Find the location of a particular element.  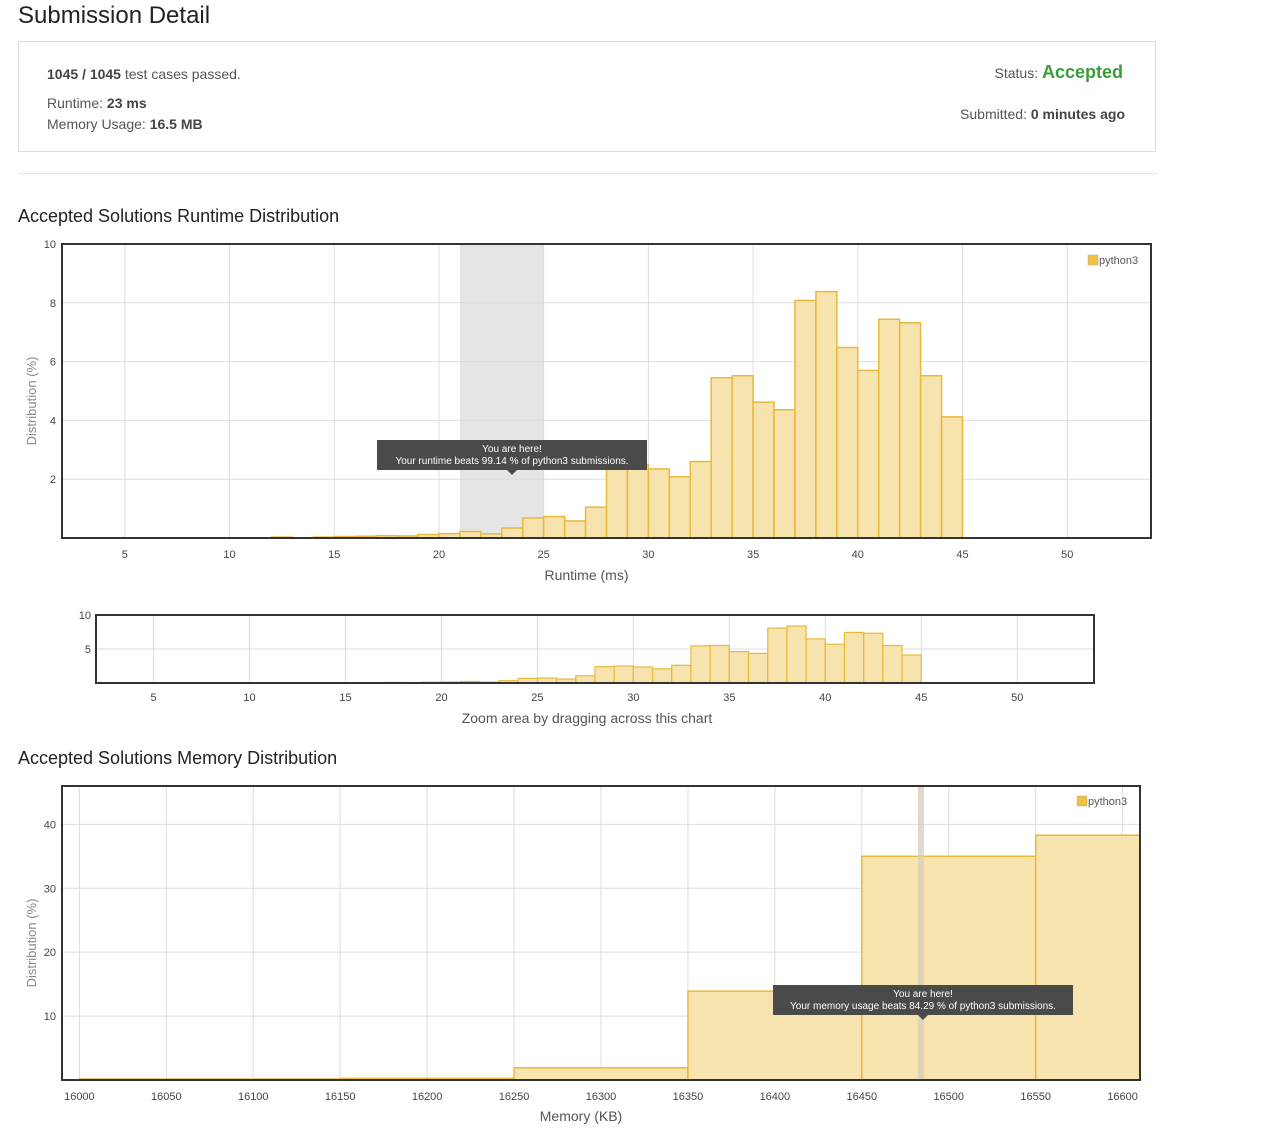

memory-value: 16.5 MB is located at coordinates (176, 124).